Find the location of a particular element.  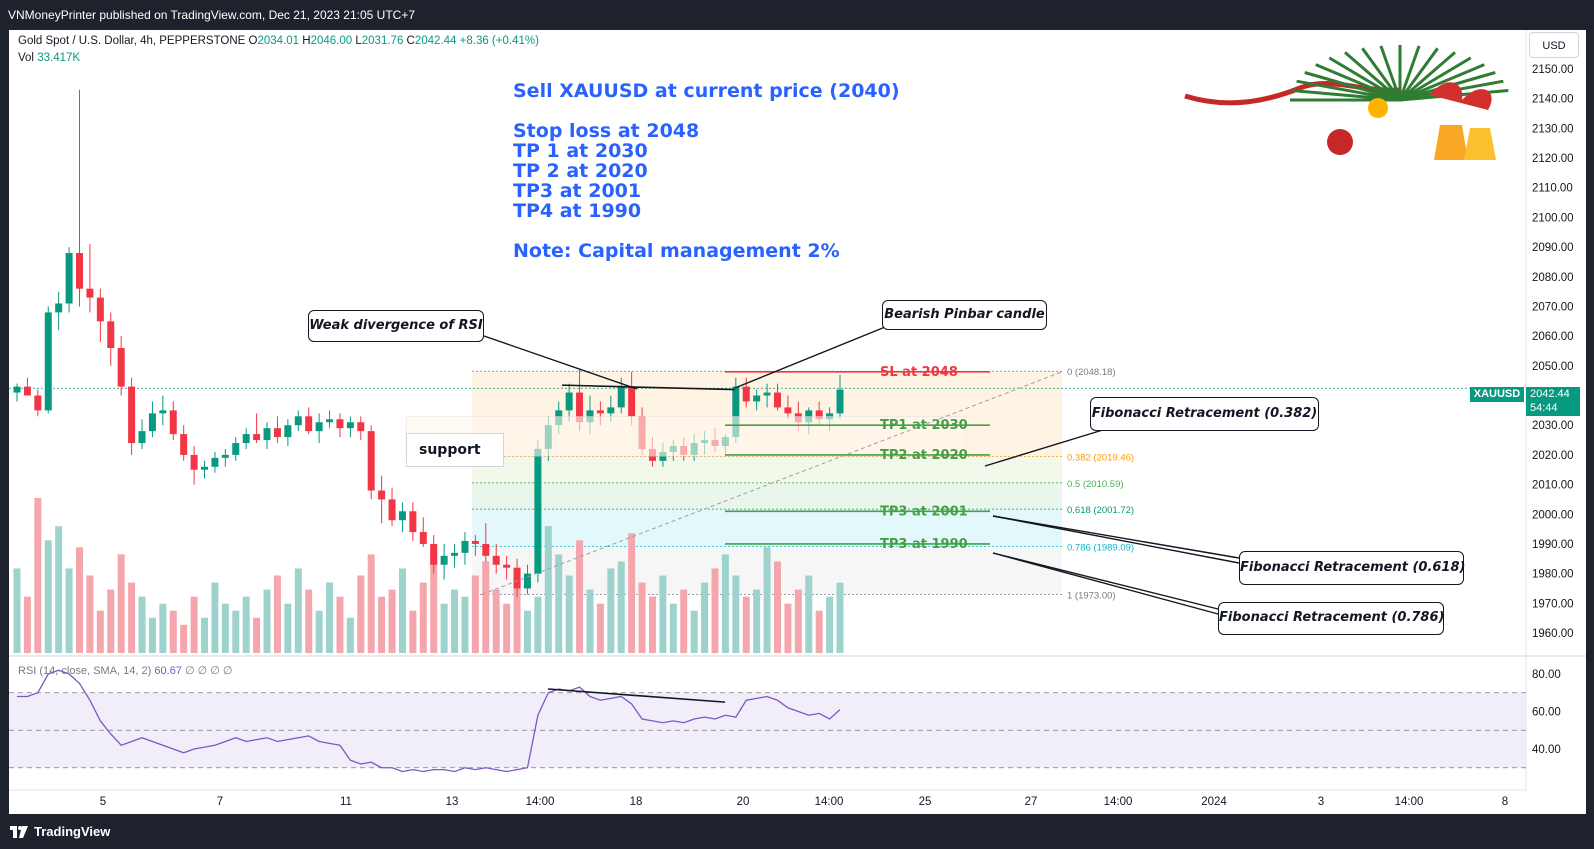

currency-button: USD is located at coordinates (1554, 45).